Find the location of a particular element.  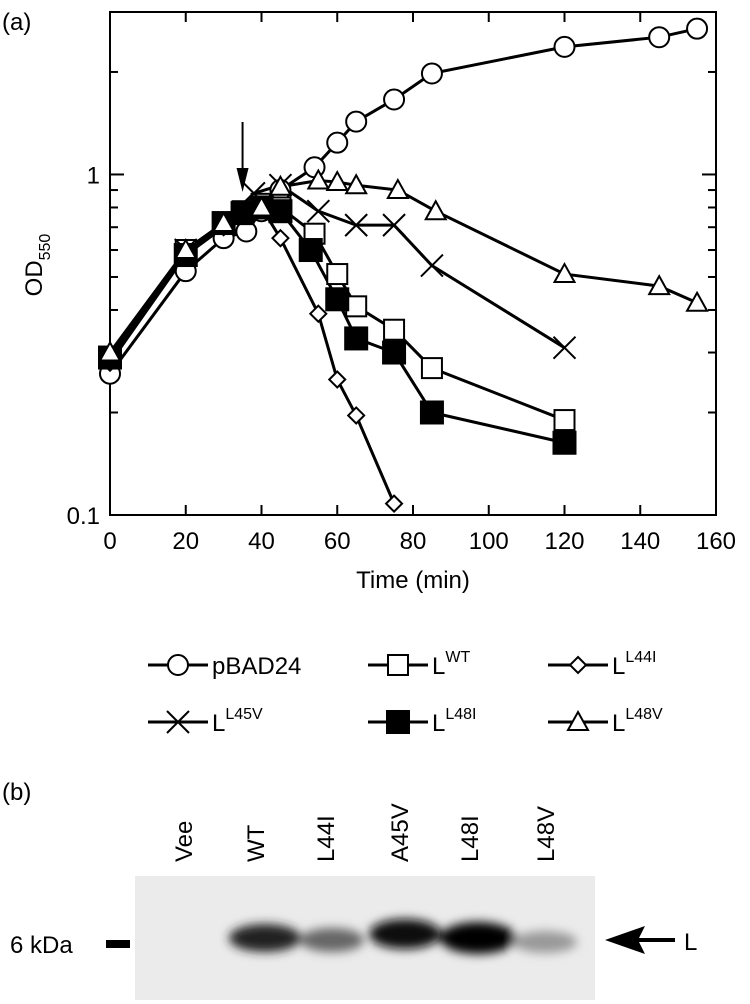

band-arrowhead is located at coordinates (625, 940).